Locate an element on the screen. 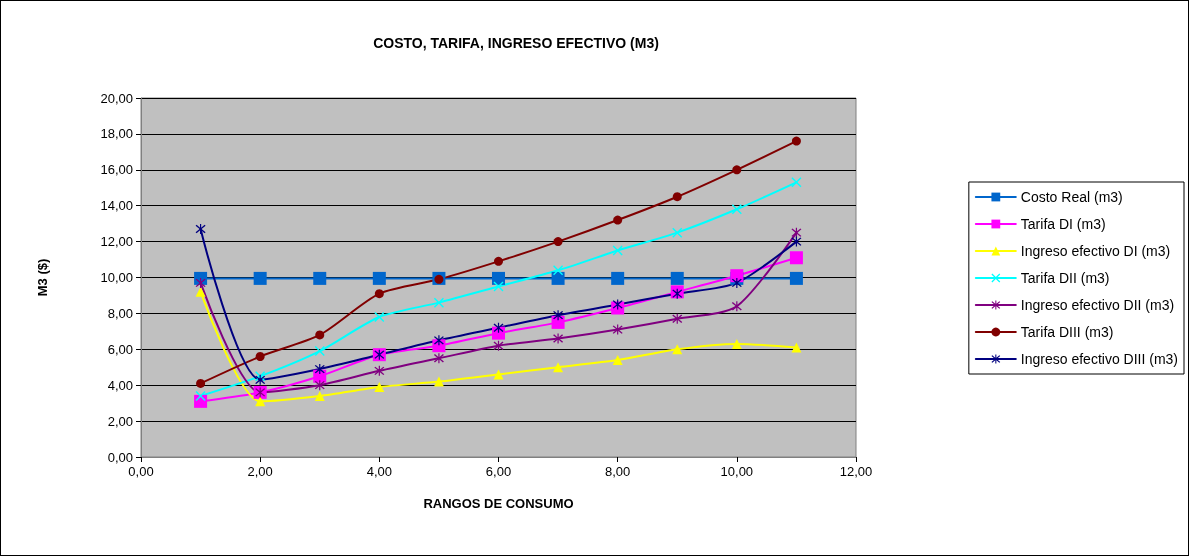 This screenshot has width=1189, height=556. legend-label: Ingreso efectivo DI (m3) is located at coordinates (1095, 251).